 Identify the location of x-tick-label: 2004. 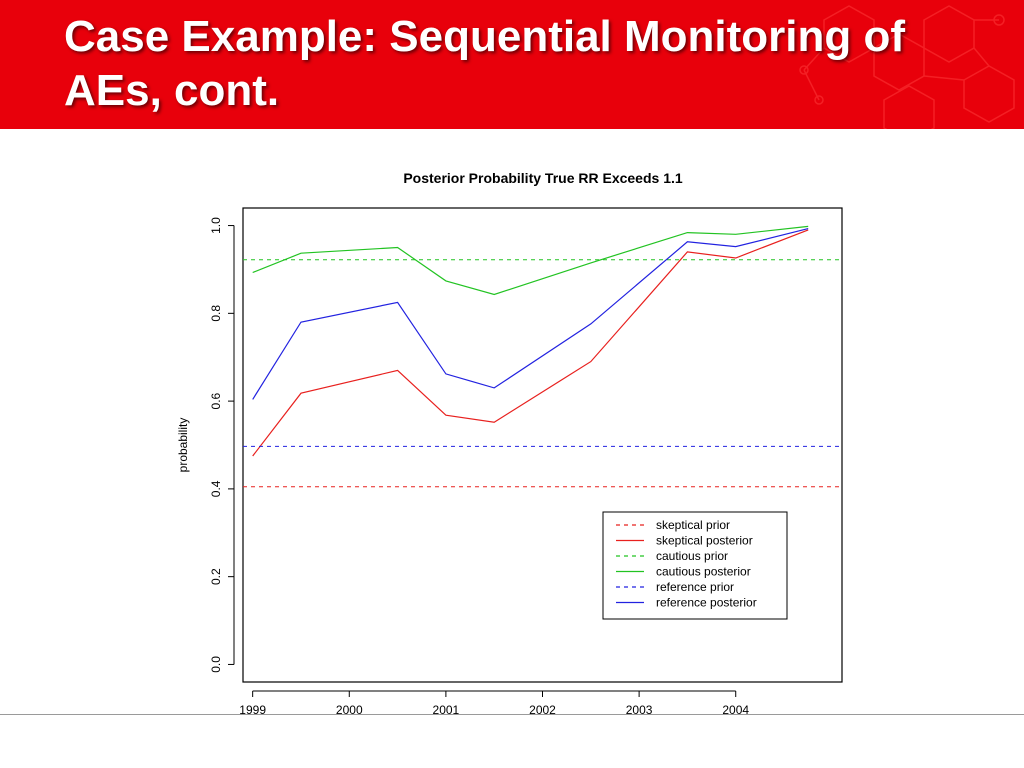
(735, 708).